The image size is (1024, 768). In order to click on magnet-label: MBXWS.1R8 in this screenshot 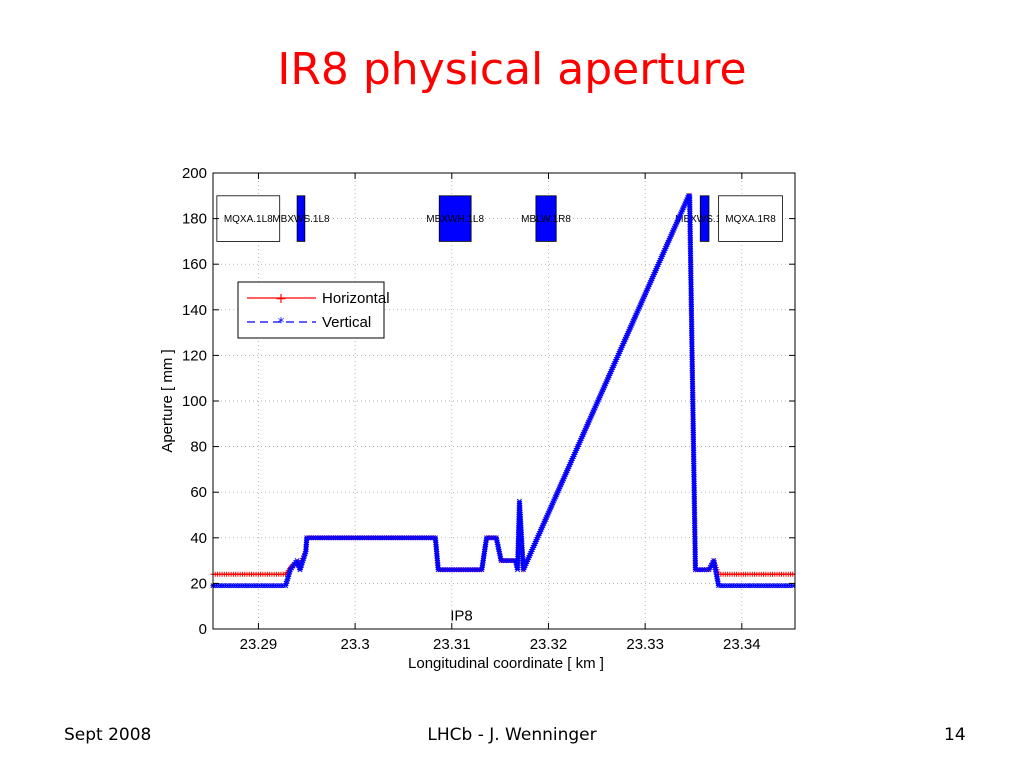, I will do `click(704, 219)`.